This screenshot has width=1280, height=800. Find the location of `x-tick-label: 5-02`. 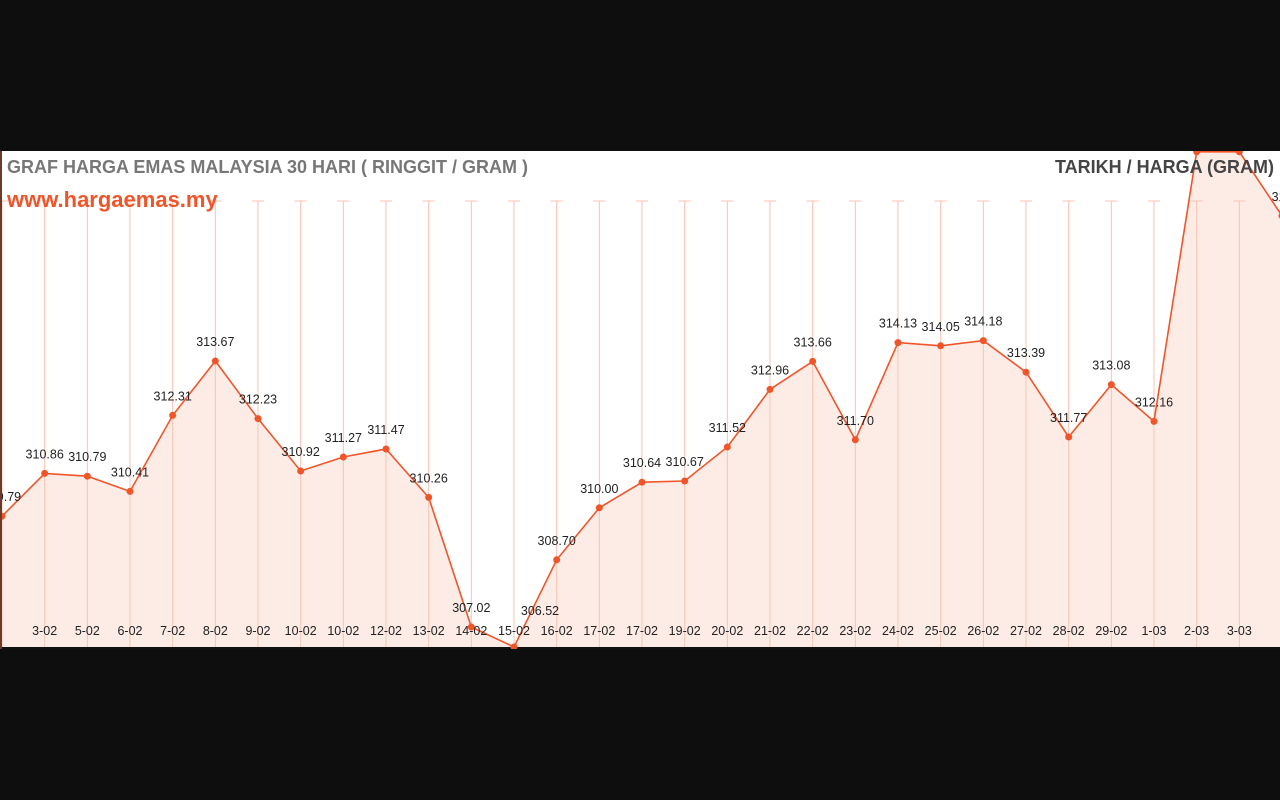

x-tick-label: 5-02 is located at coordinates (87, 631).